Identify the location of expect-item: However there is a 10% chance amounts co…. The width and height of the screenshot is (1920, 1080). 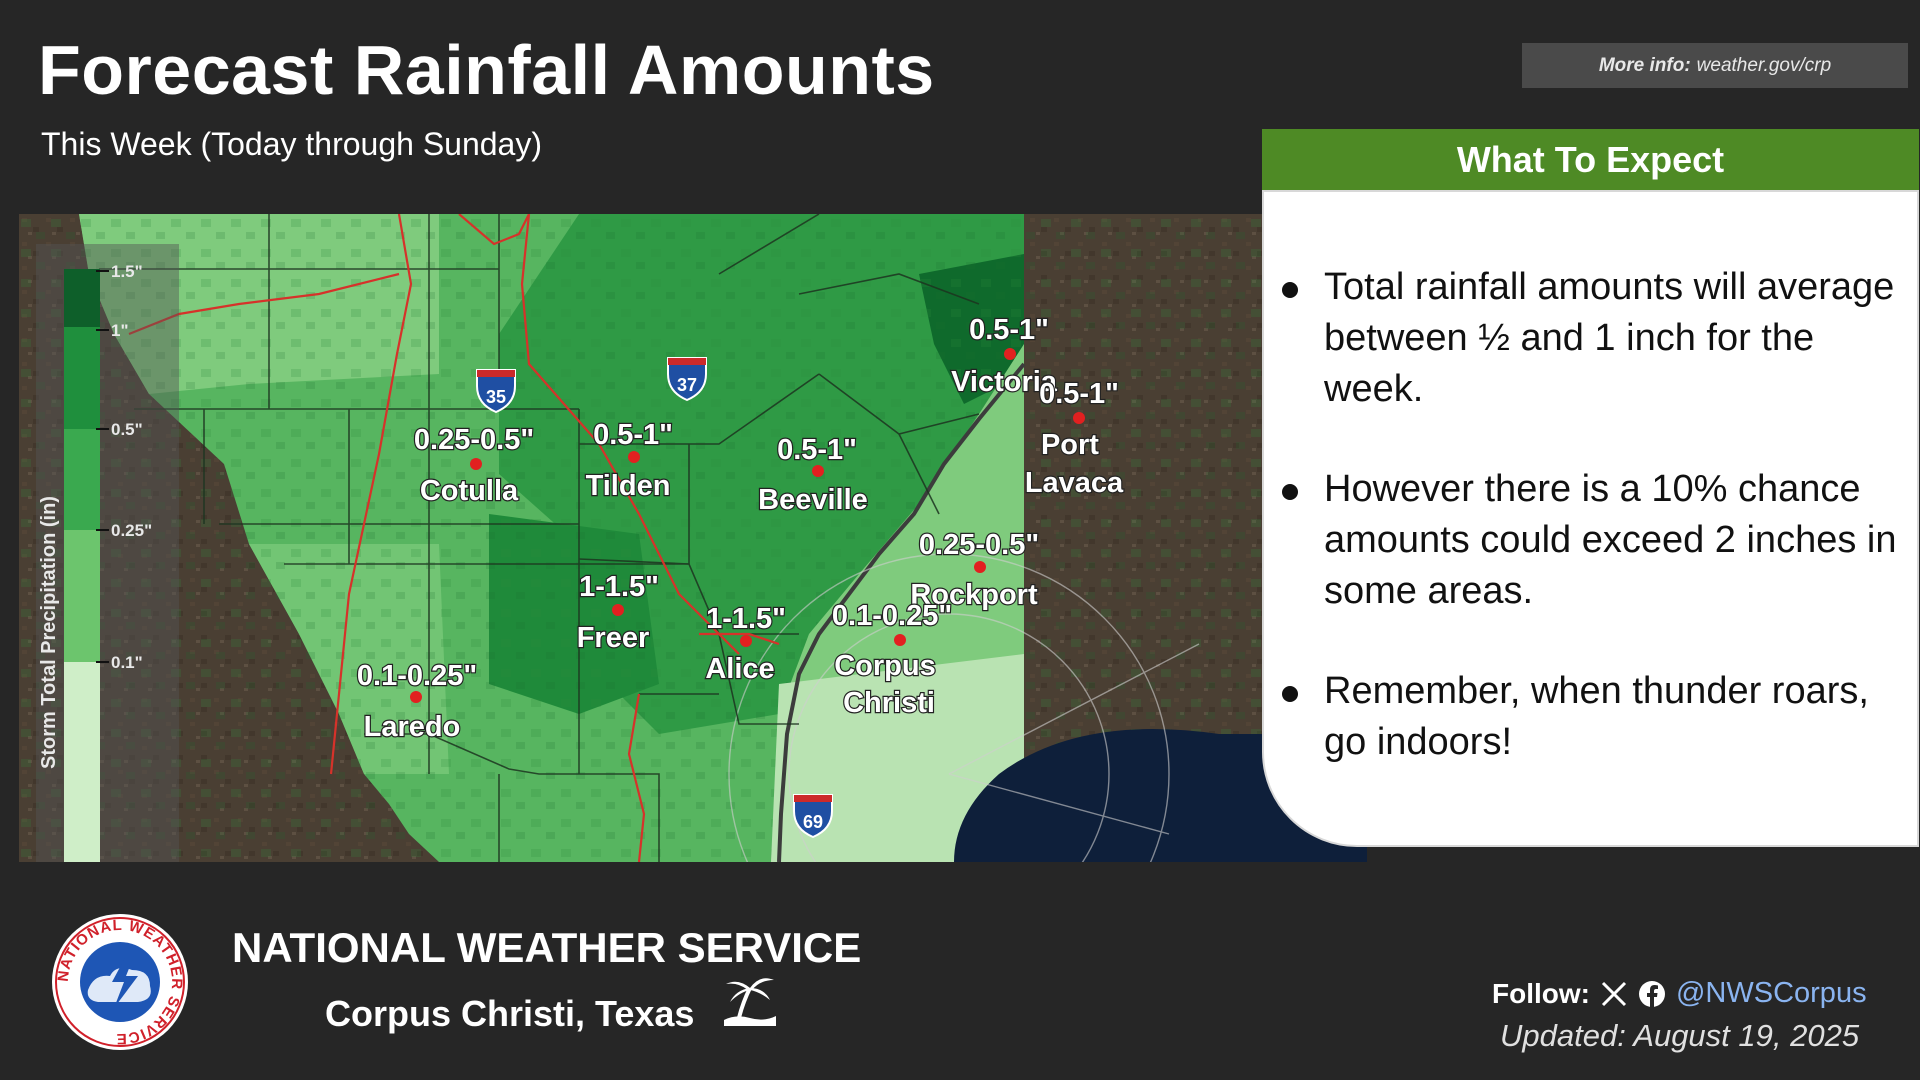
(1584, 540).